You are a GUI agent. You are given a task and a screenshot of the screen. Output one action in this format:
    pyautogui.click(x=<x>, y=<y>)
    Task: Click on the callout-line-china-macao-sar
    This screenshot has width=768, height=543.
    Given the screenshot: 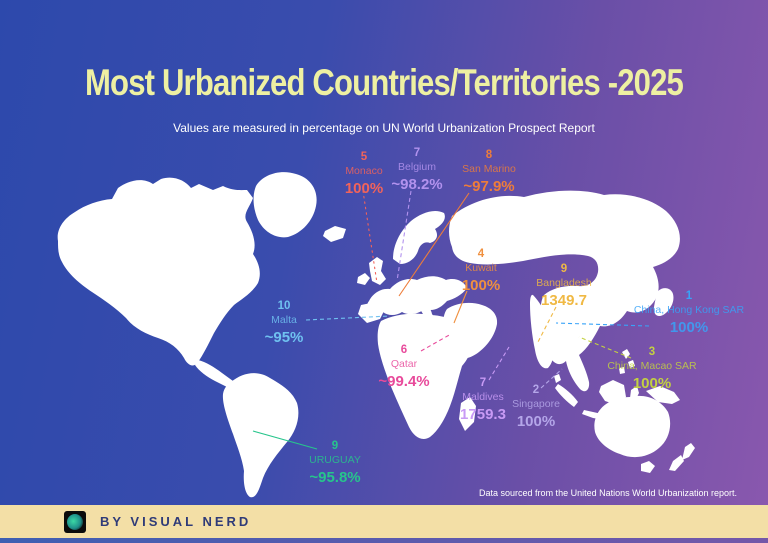 What is the action you would take?
    pyautogui.click(x=605, y=347)
    